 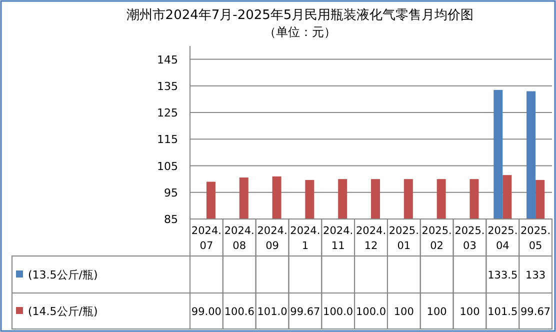 I want to click on x-tick-label: 2025.01, so click(x=403, y=238).